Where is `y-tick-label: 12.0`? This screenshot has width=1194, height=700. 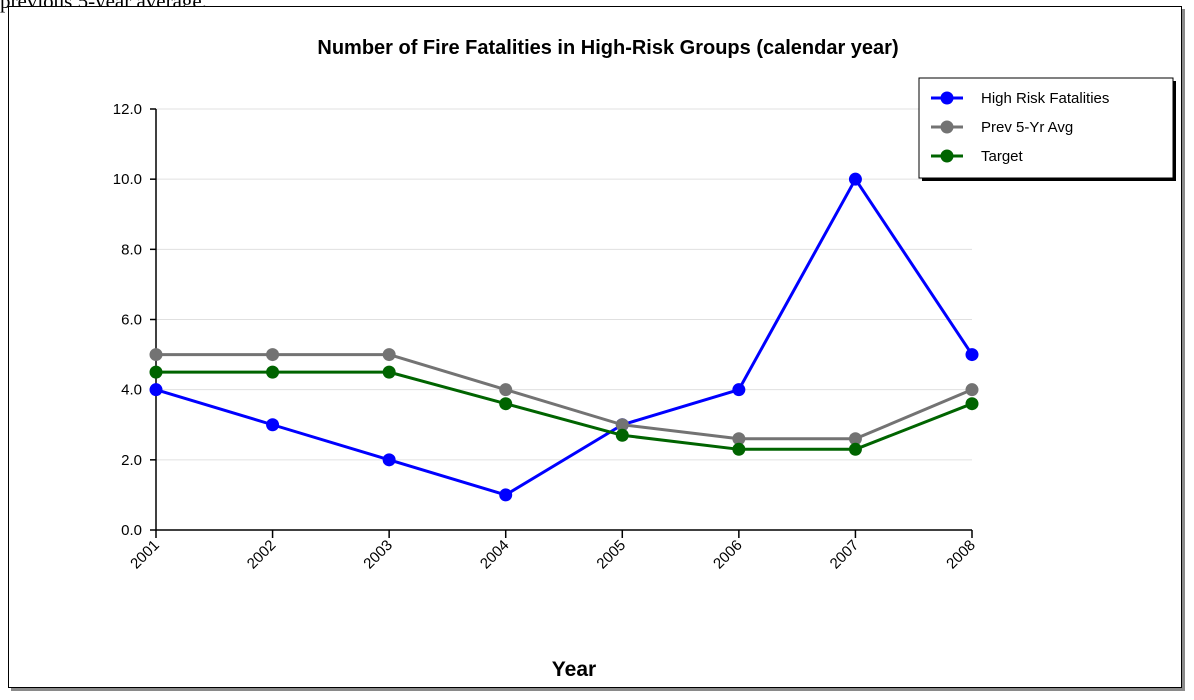
y-tick-label: 12.0 is located at coordinates (127, 109).